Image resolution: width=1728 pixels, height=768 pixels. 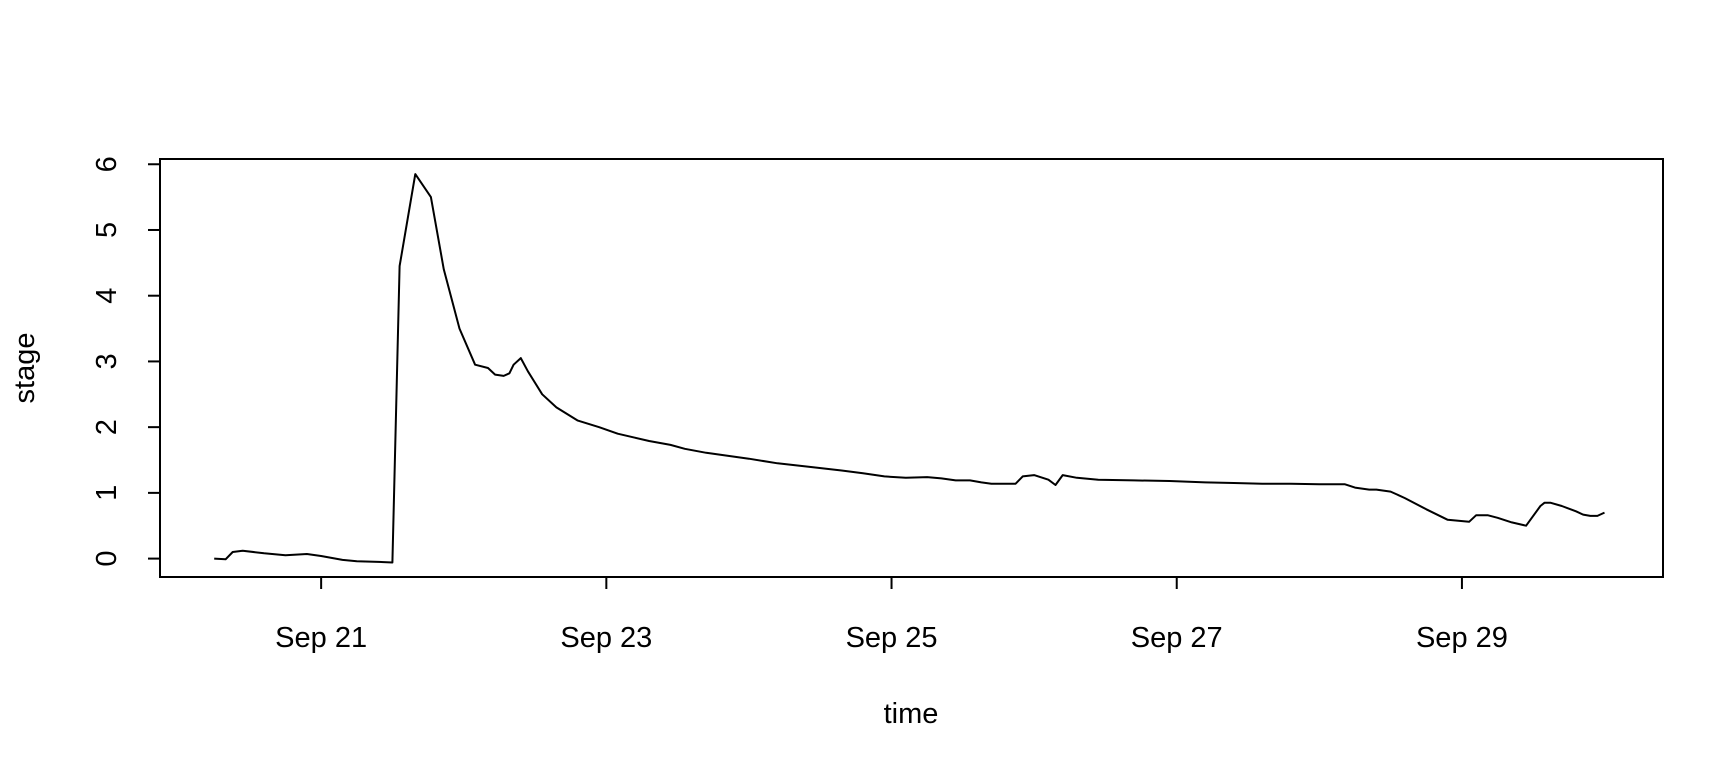 I want to click on y-axis: 0 1 2 3 4 5 6, so click(x=125, y=361).